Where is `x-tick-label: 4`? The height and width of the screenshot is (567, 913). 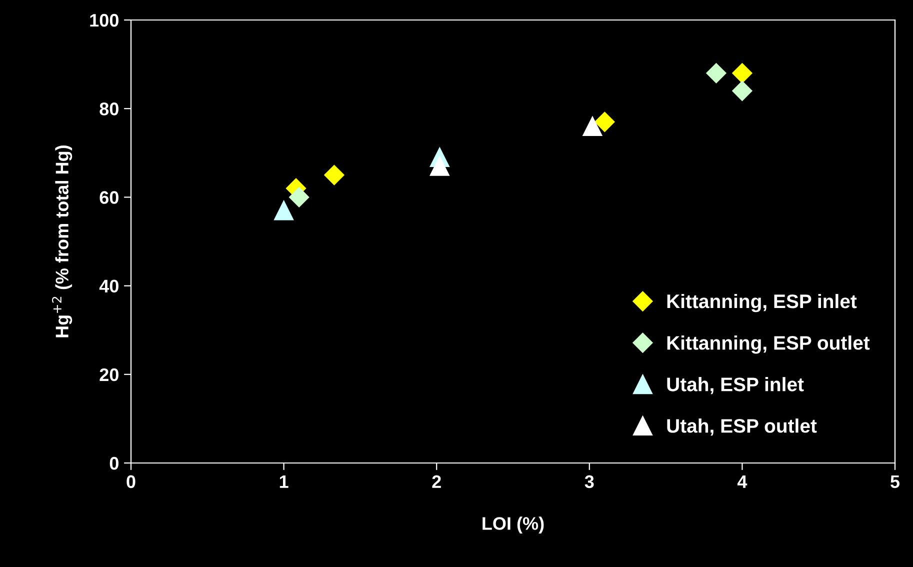
x-tick-label: 4 is located at coordinates (742, 481).